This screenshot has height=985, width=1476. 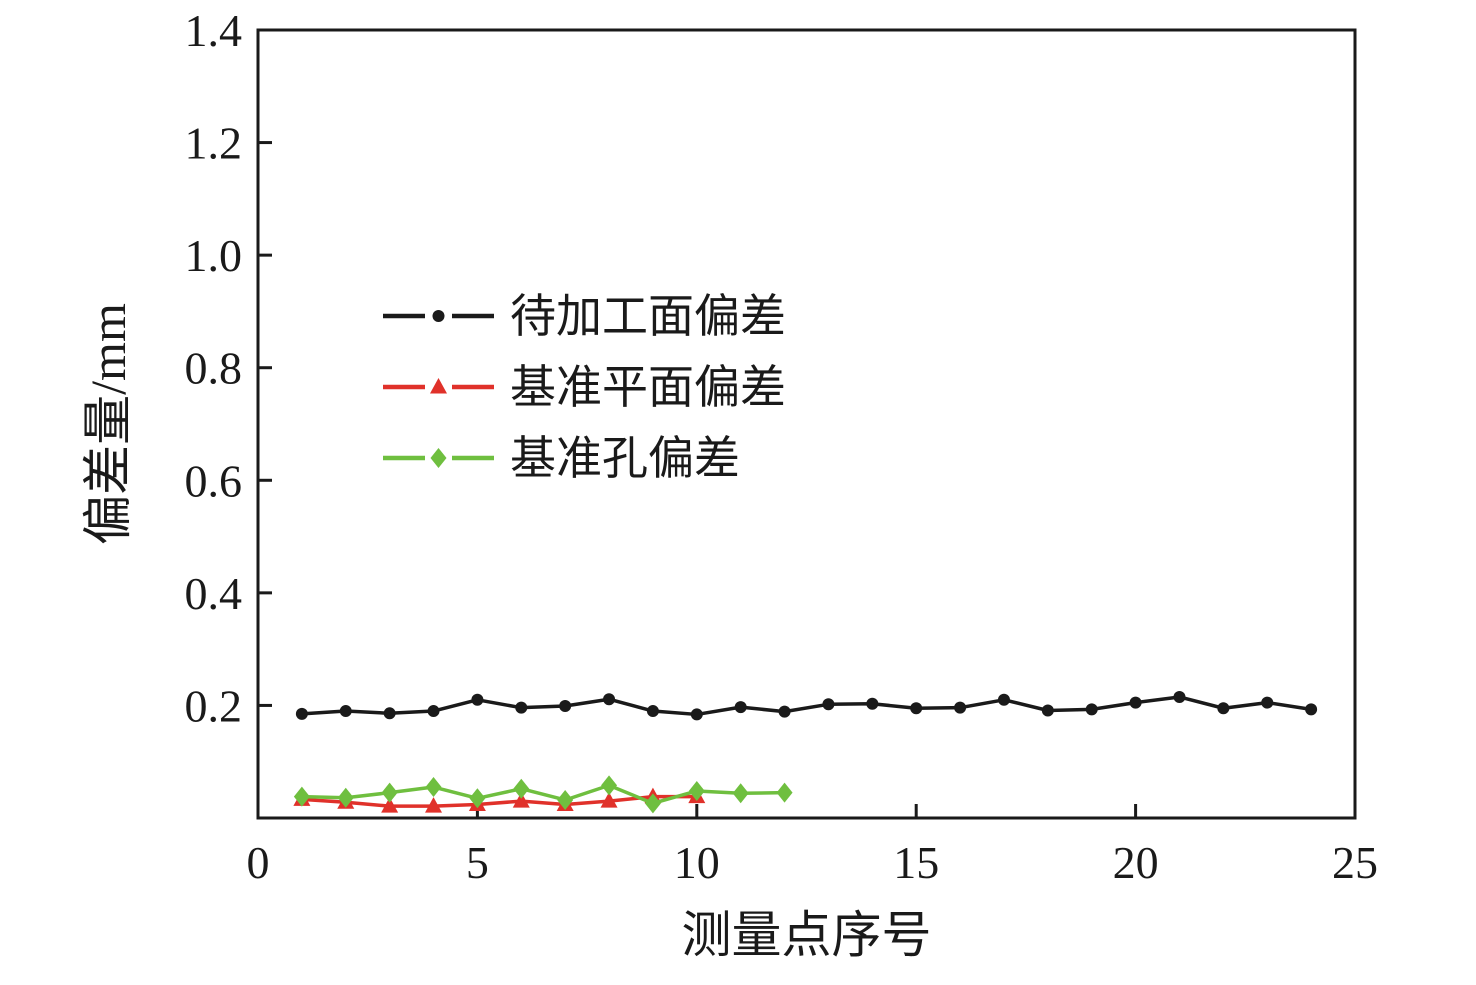 What do you see at coordinates (214, 143) in the screenshot?
I see `y-tick-label: 1.2` at bounding box center [214, 143].